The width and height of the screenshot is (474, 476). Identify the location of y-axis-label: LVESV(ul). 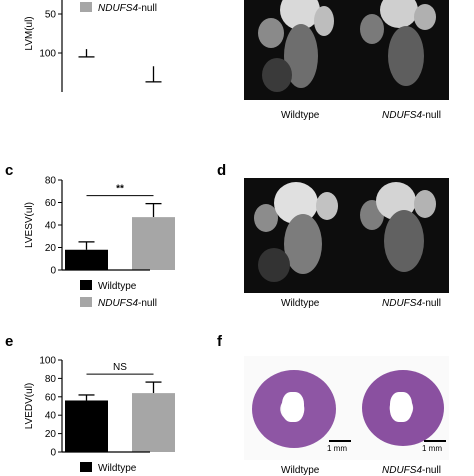
(29, 225).